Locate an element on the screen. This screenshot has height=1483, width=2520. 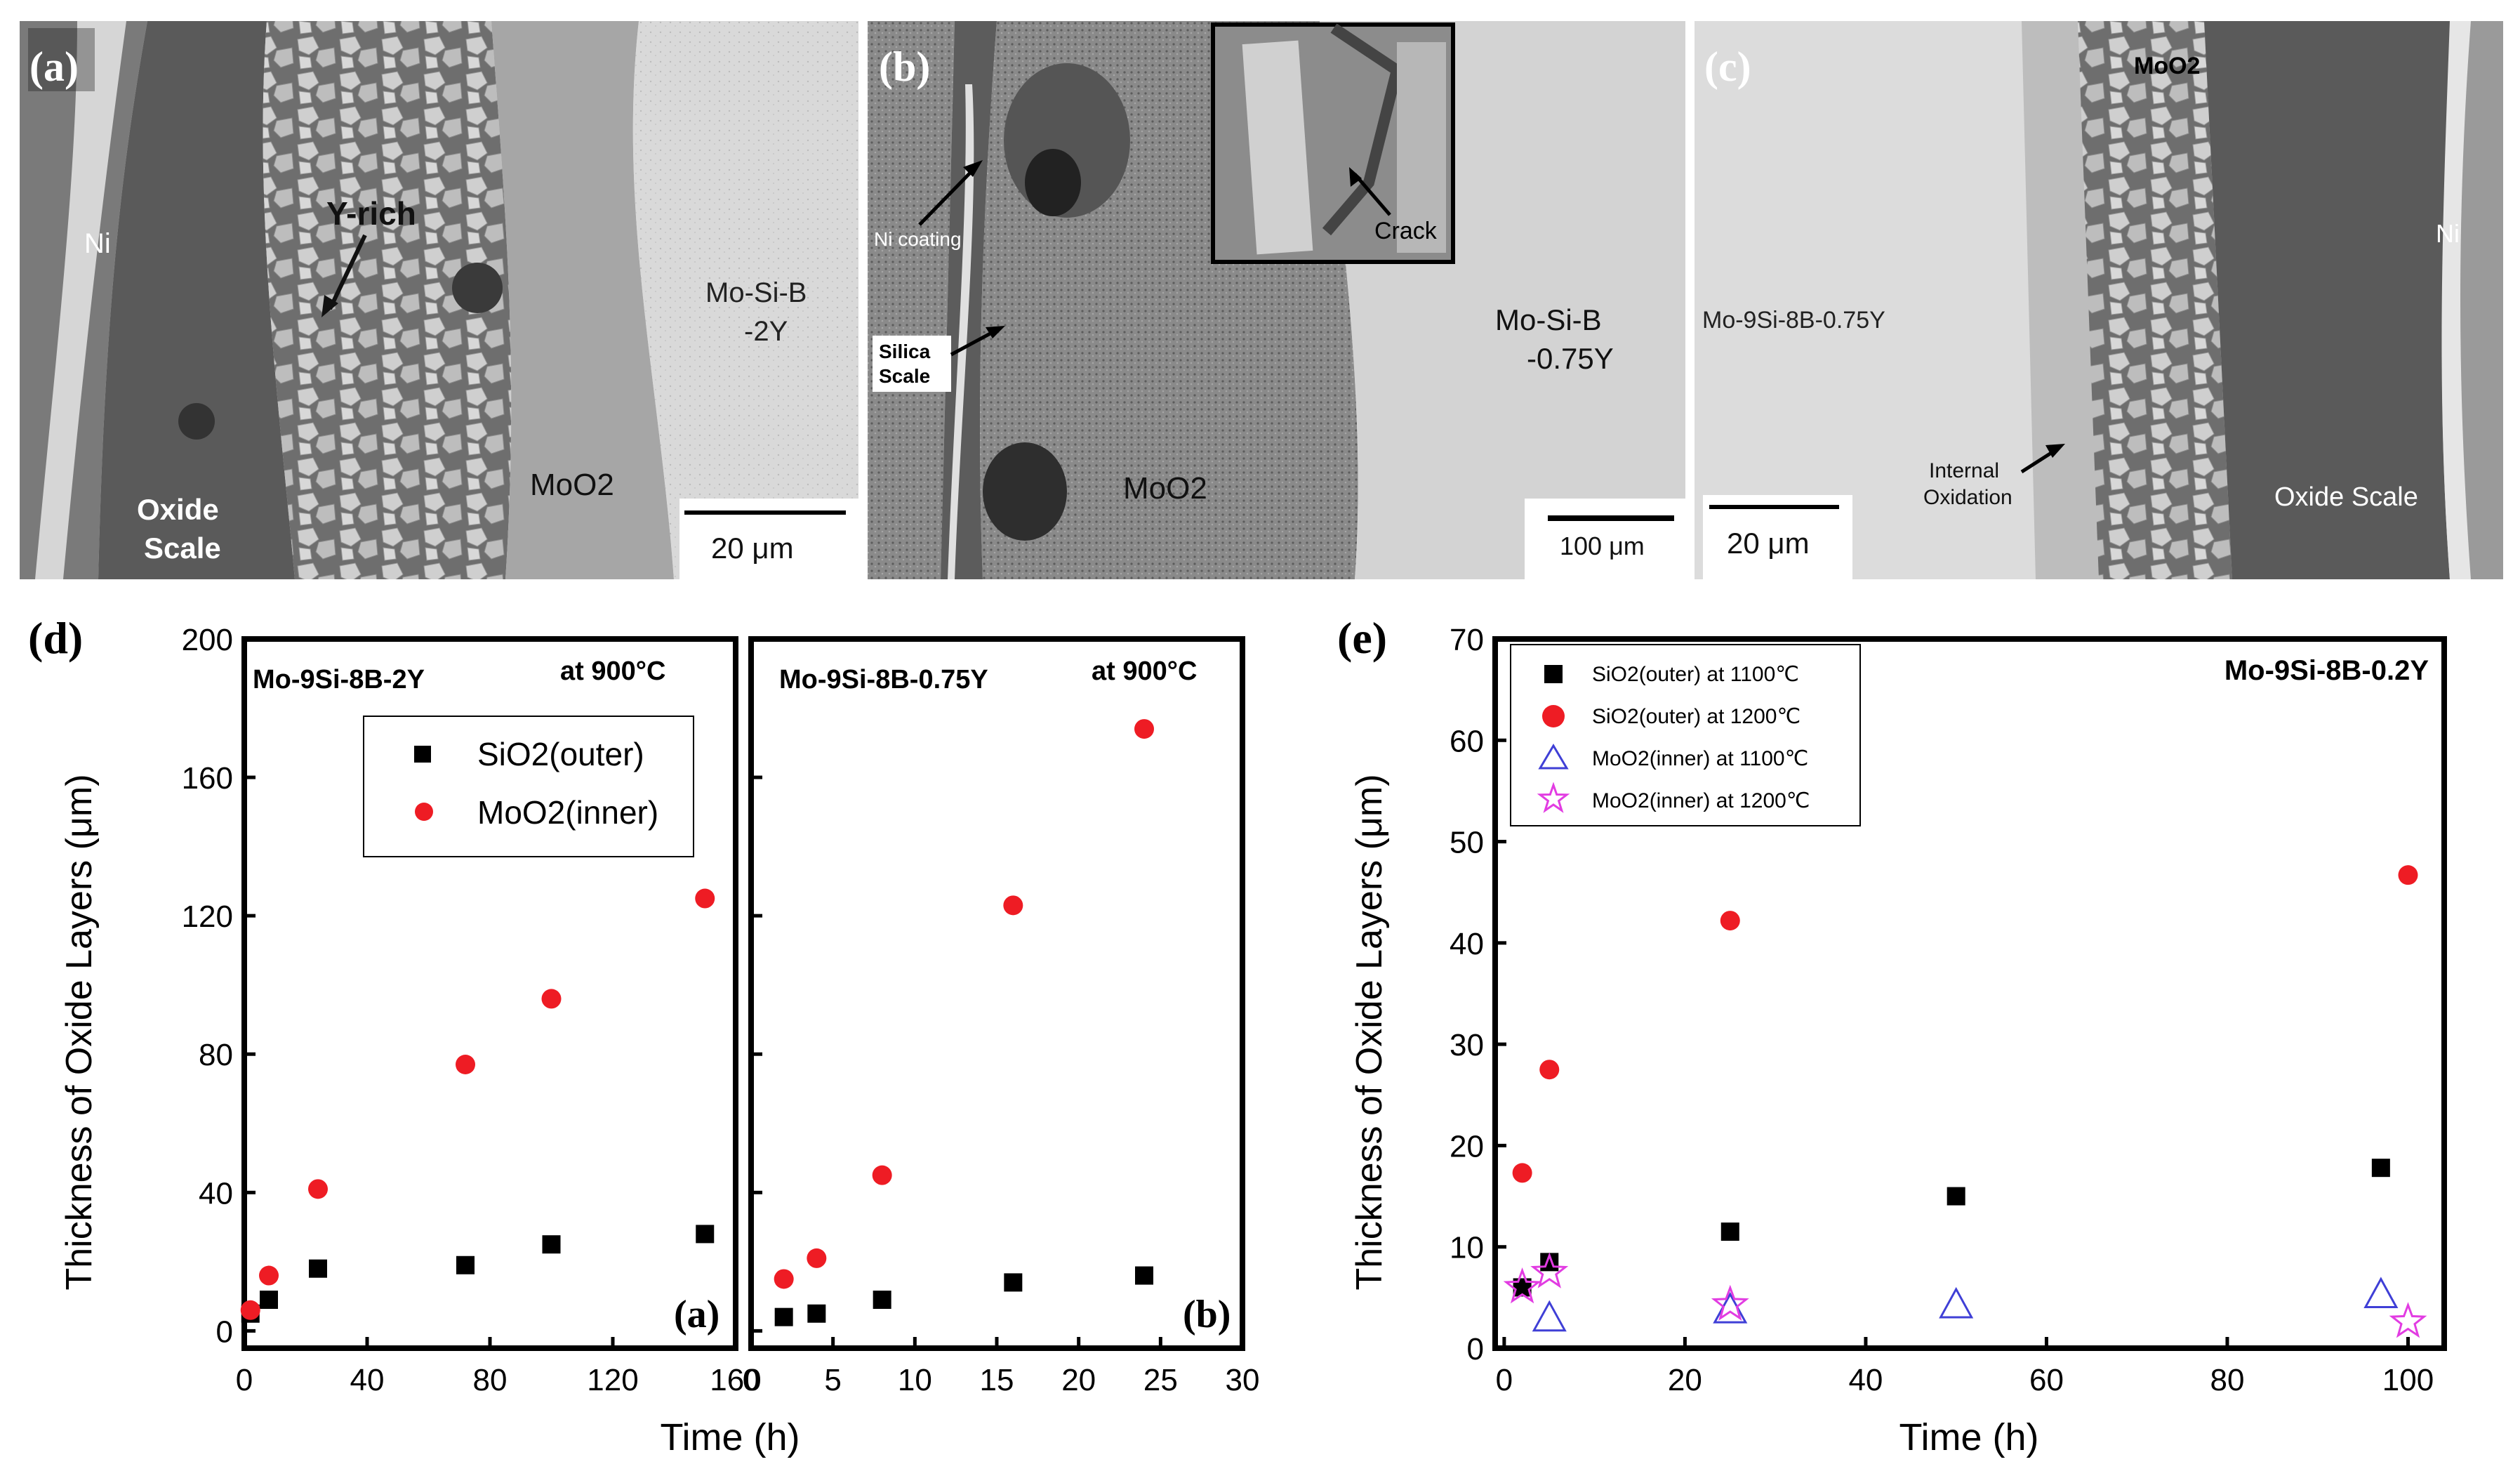
chart-d-legend is located at coordinates (528, 786).